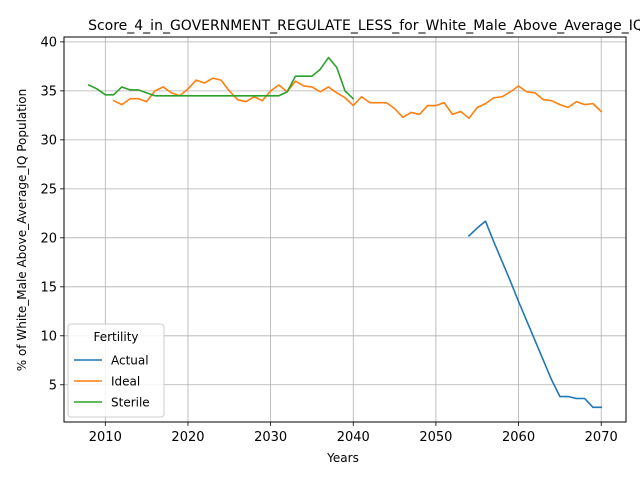  What do you see at coordinates (342, 458) in the screenshot?
I see `x-axis-label: Years` at bounding box center [342, 458].